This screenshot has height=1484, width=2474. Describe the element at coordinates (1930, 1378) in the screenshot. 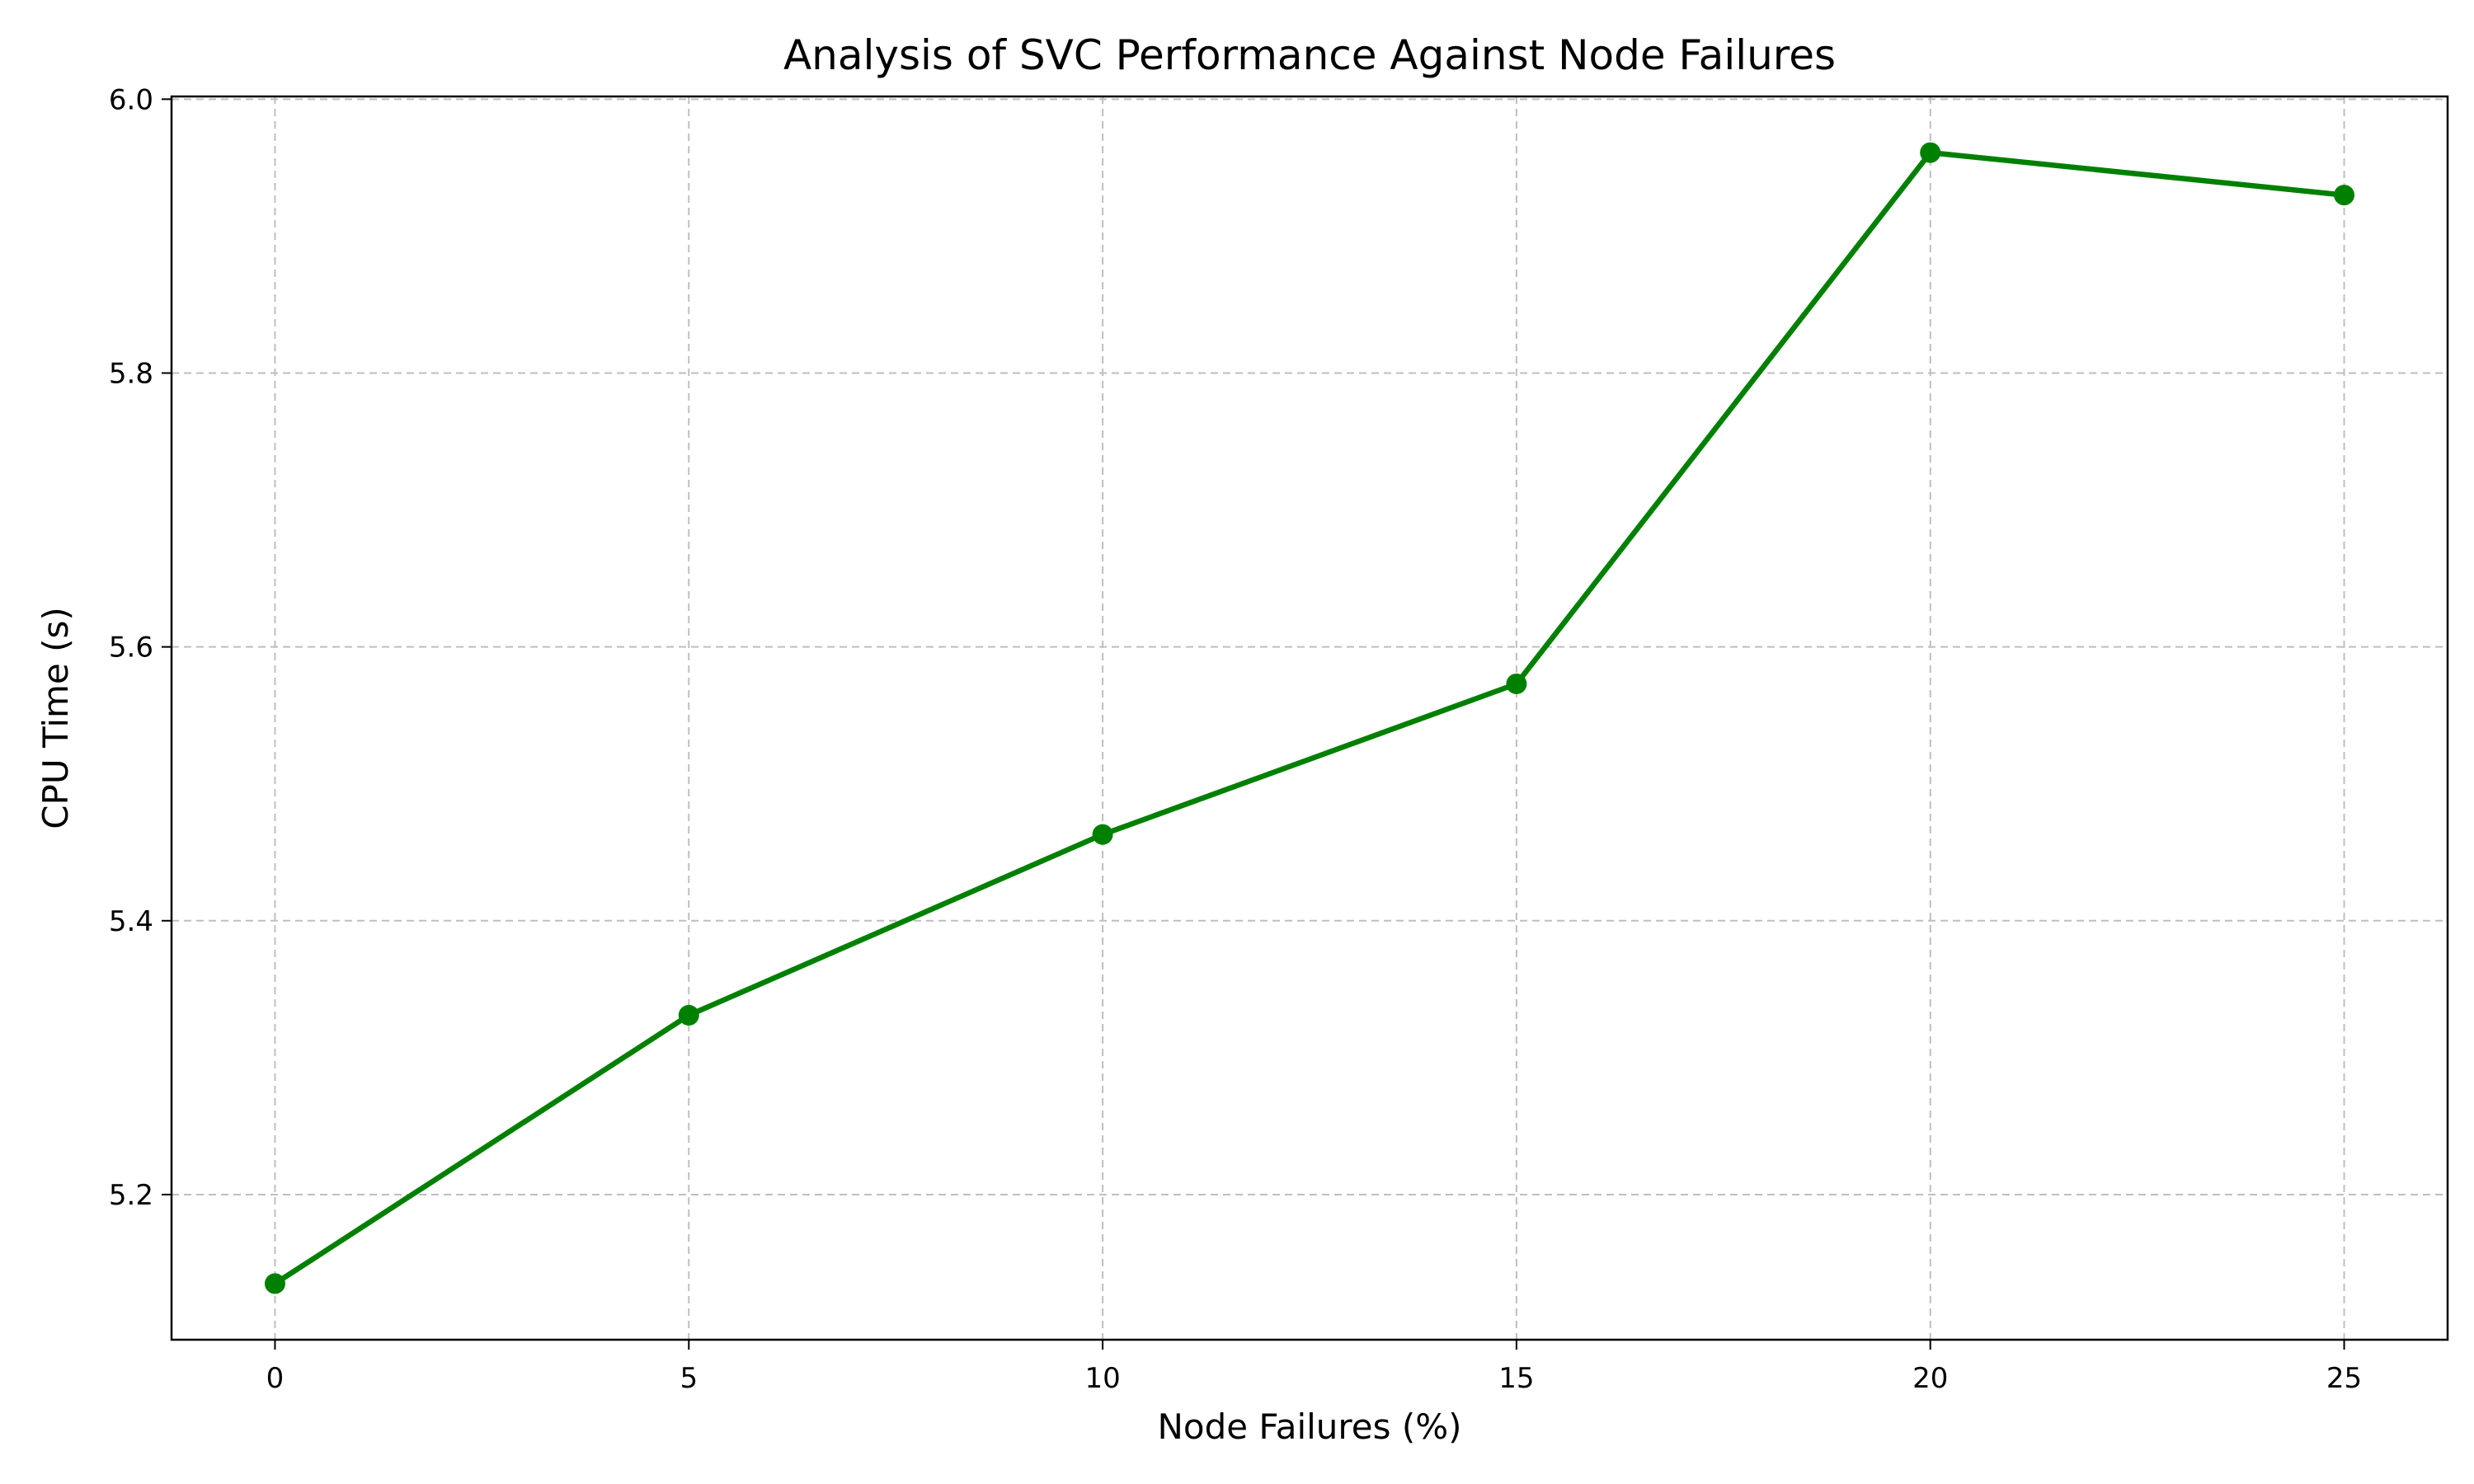

I see `x-tick-label: 20` at that location.